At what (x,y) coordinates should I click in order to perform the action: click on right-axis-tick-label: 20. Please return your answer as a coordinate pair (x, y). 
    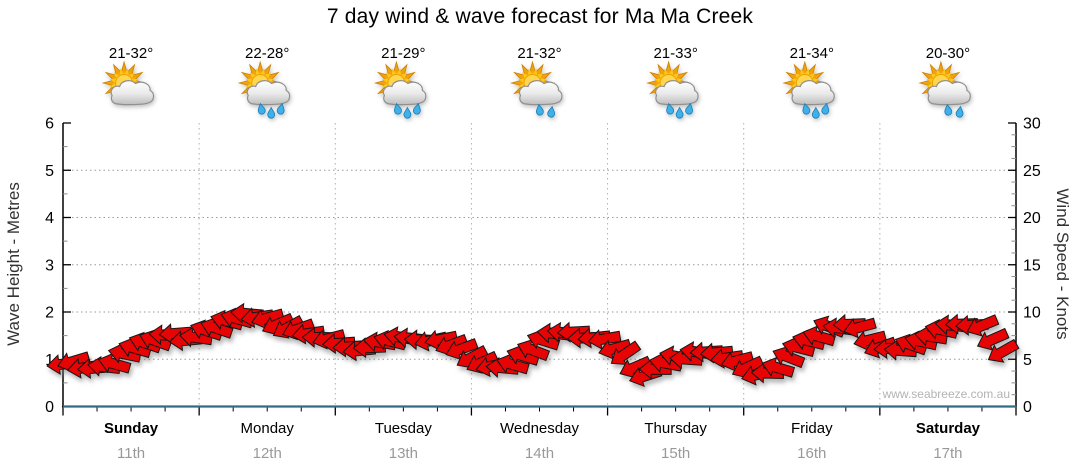
    Looking at the image, I should click on (1032, 218).